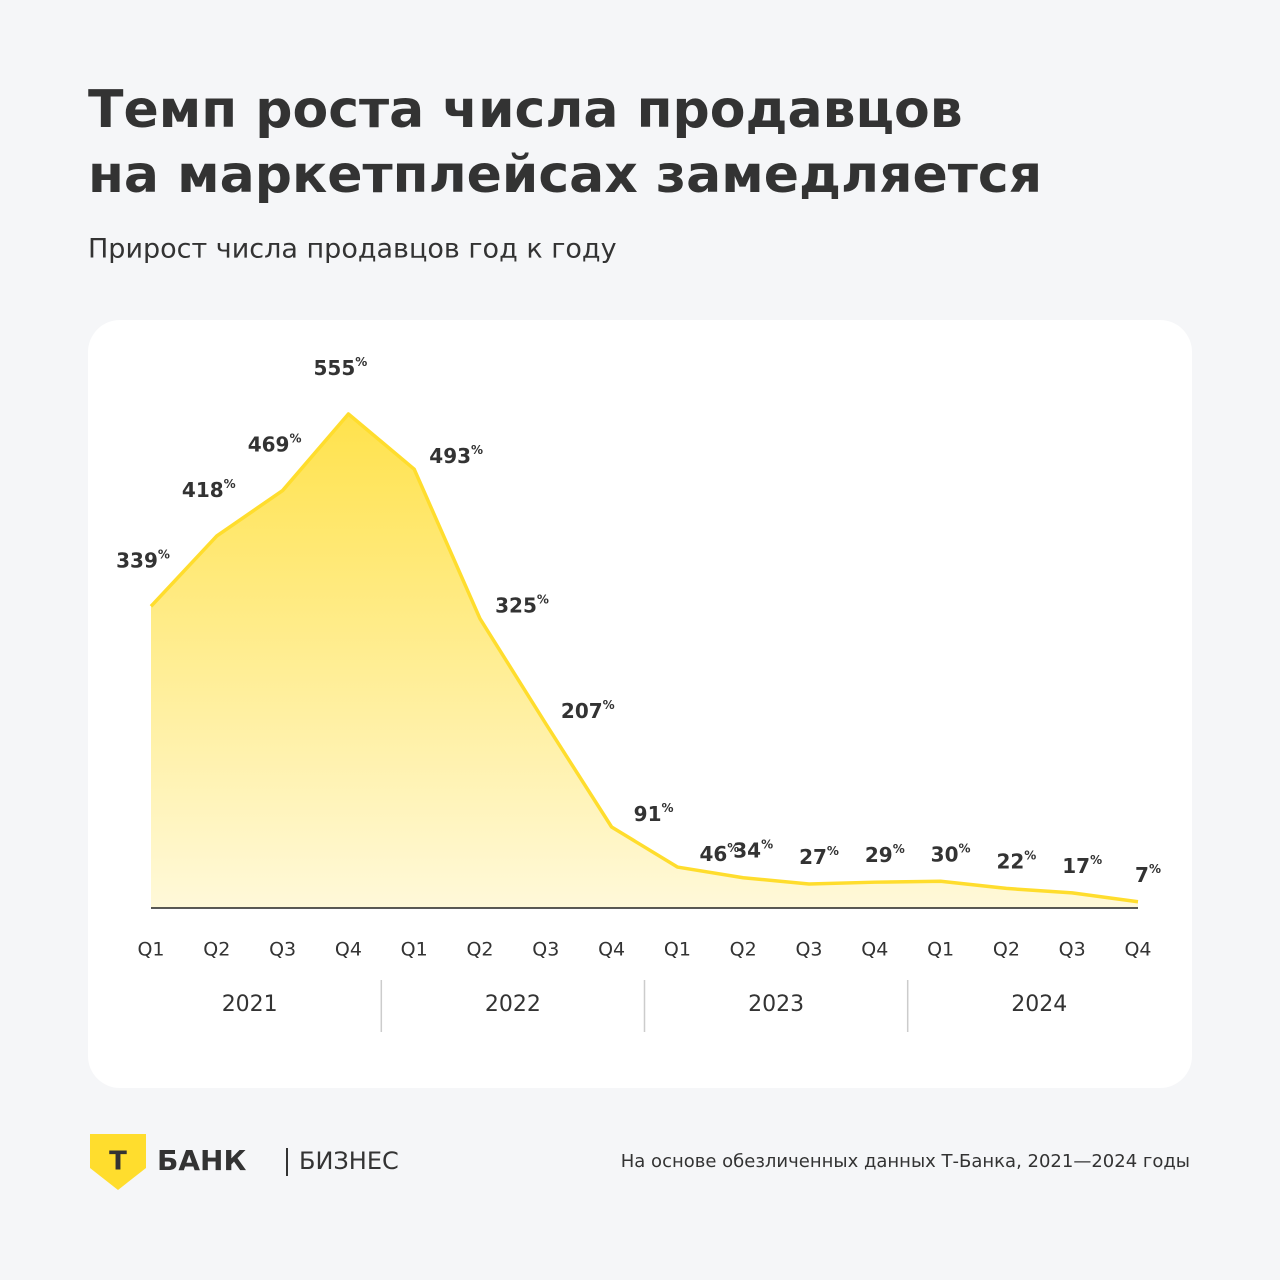 The image size is (1280, 1280). What do you see at coordinates (522, 604) in the screenshot?
I see `data-label: 325%` at bounding box center [522, 604].